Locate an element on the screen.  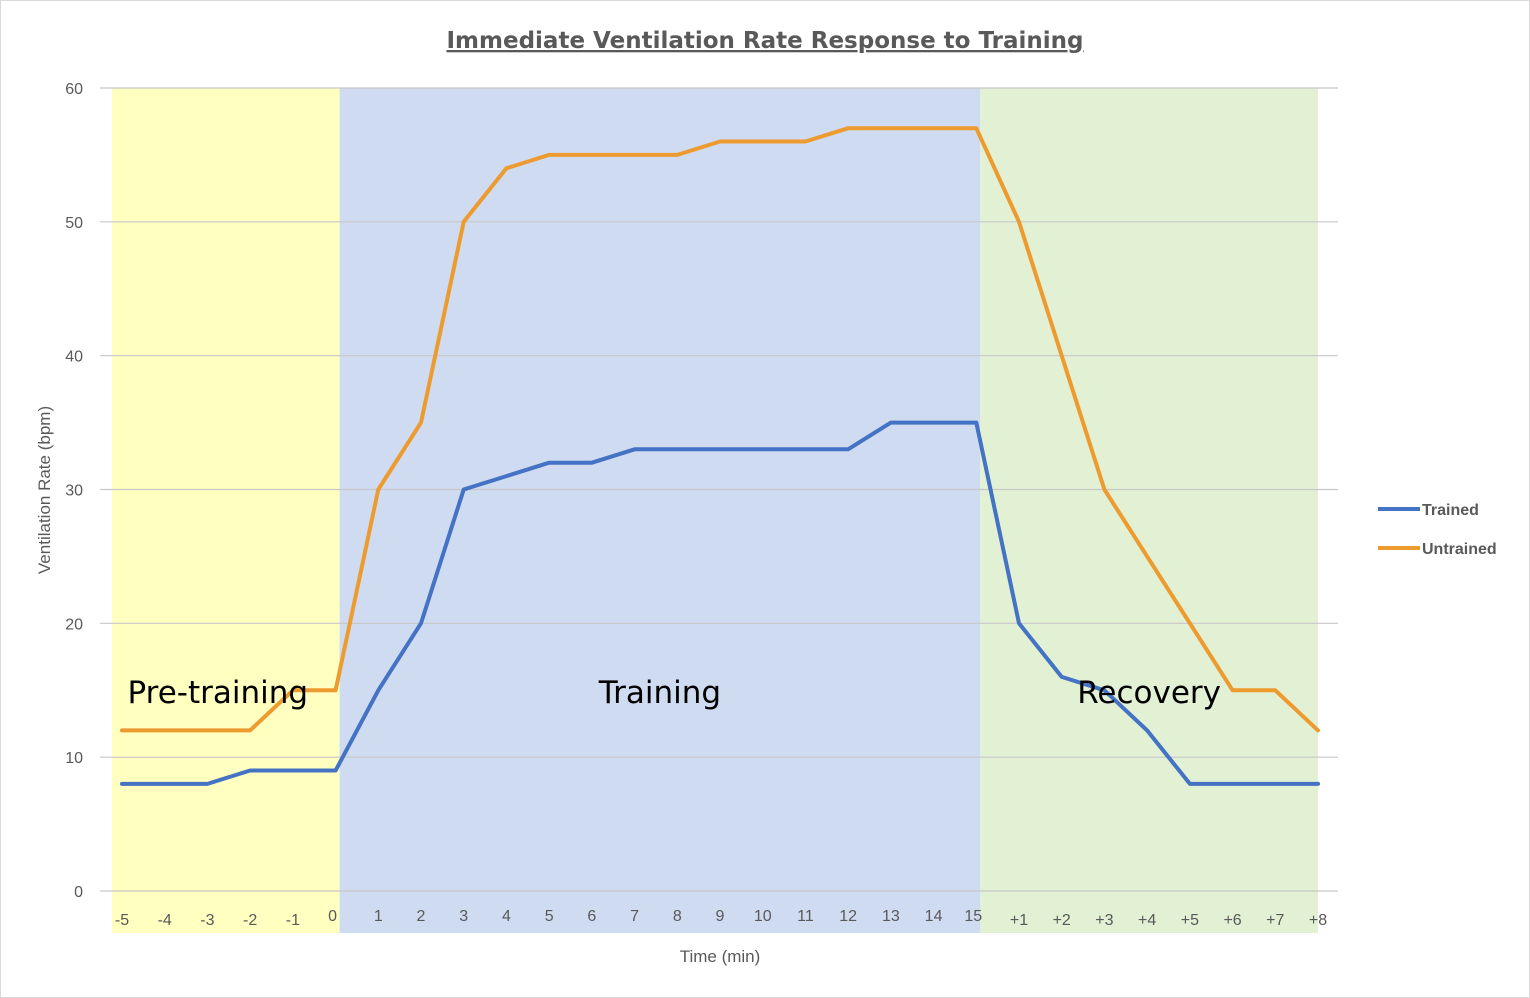
x-tick-label: 9 is located at coordinates (720, 916).